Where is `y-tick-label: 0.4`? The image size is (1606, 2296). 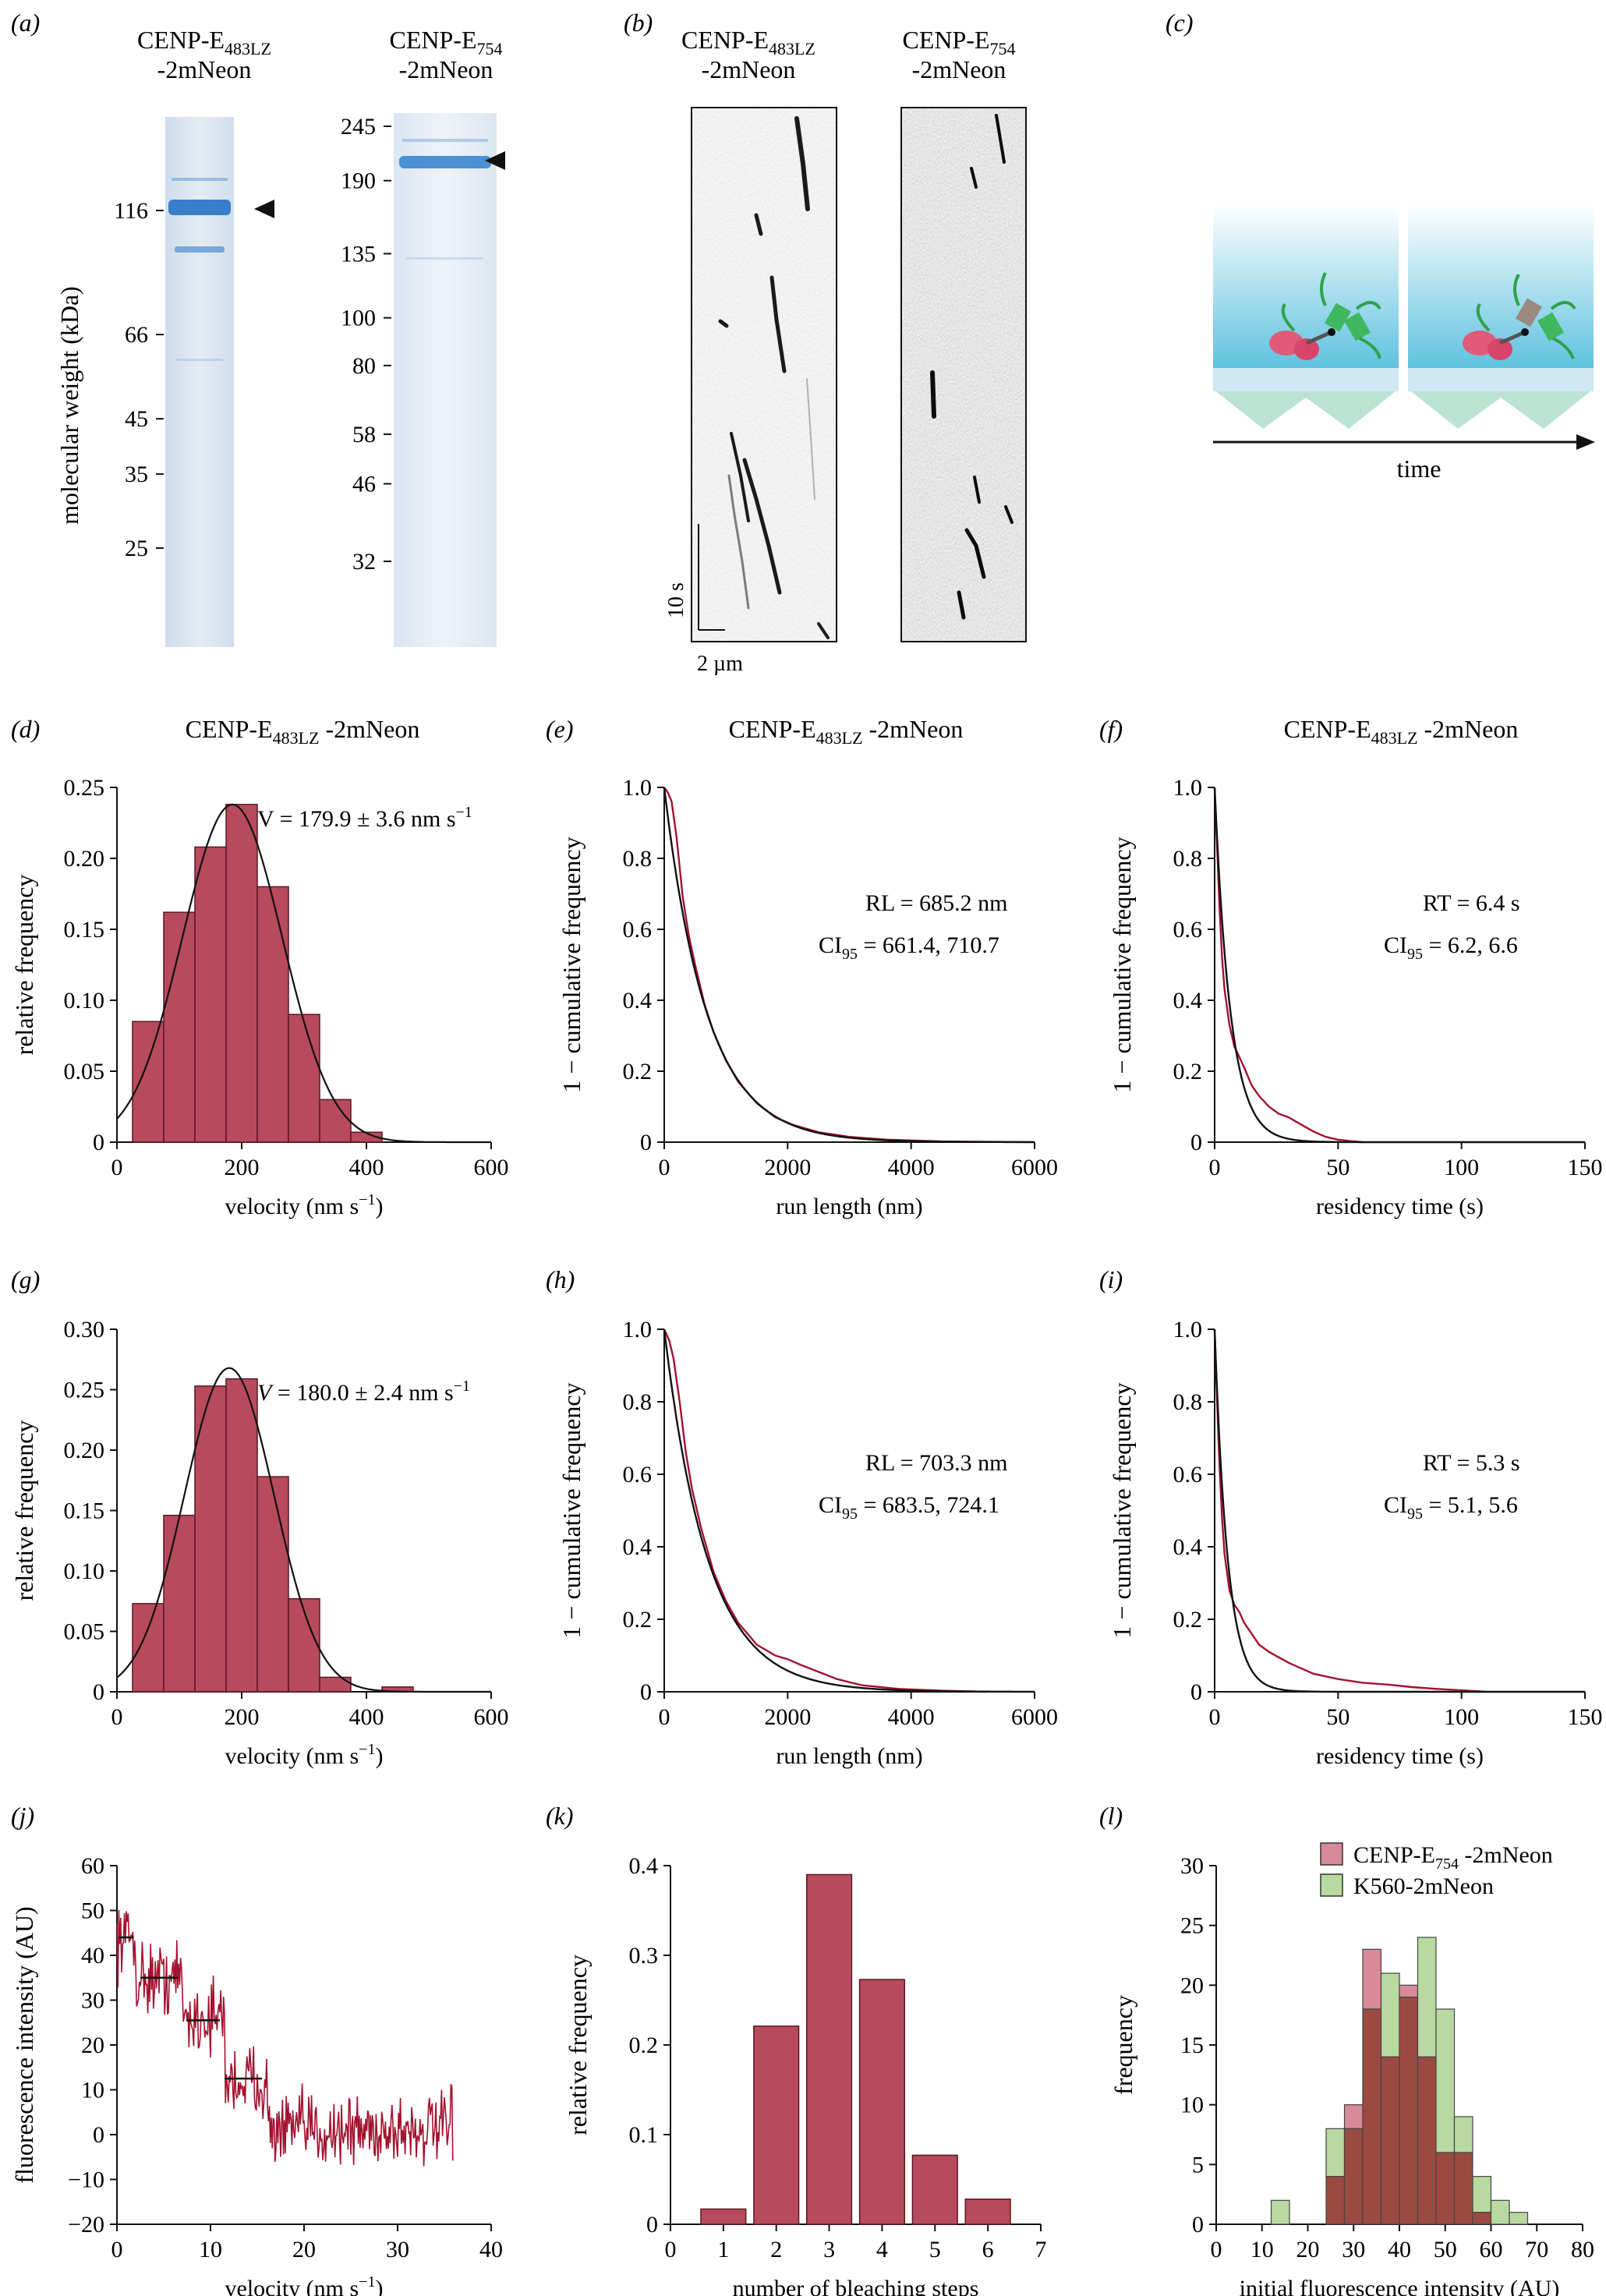
y-tick-label: 0.4 is located at coordinates (638, 1001).